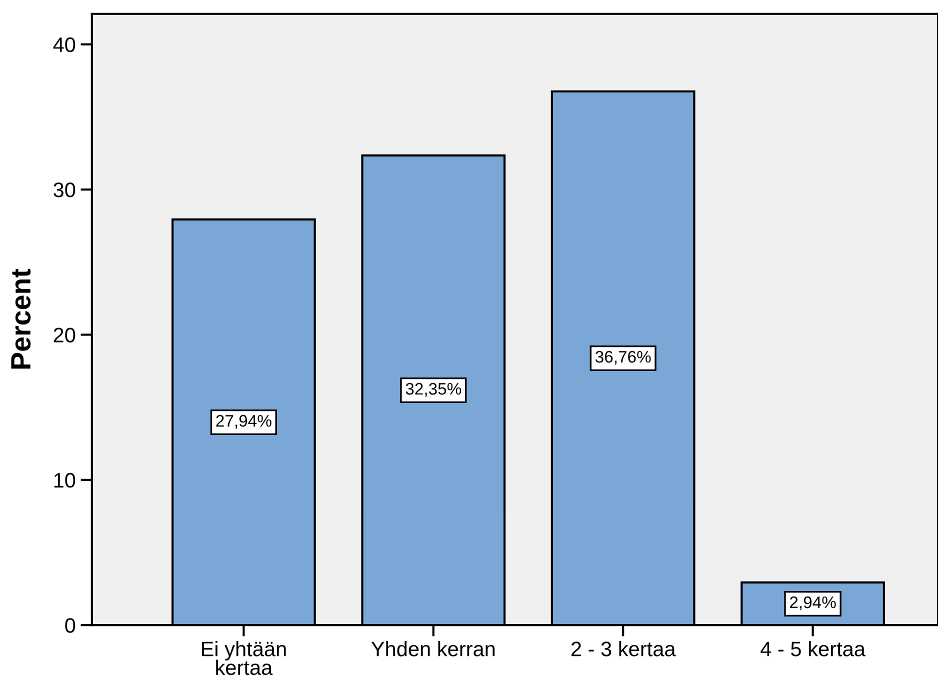 Image resolution: width=938 pixels, height=693 pixels. Describe the element at coordinates (434, 389) in the screenshot. I see `data-label: 32,35%` at that location.